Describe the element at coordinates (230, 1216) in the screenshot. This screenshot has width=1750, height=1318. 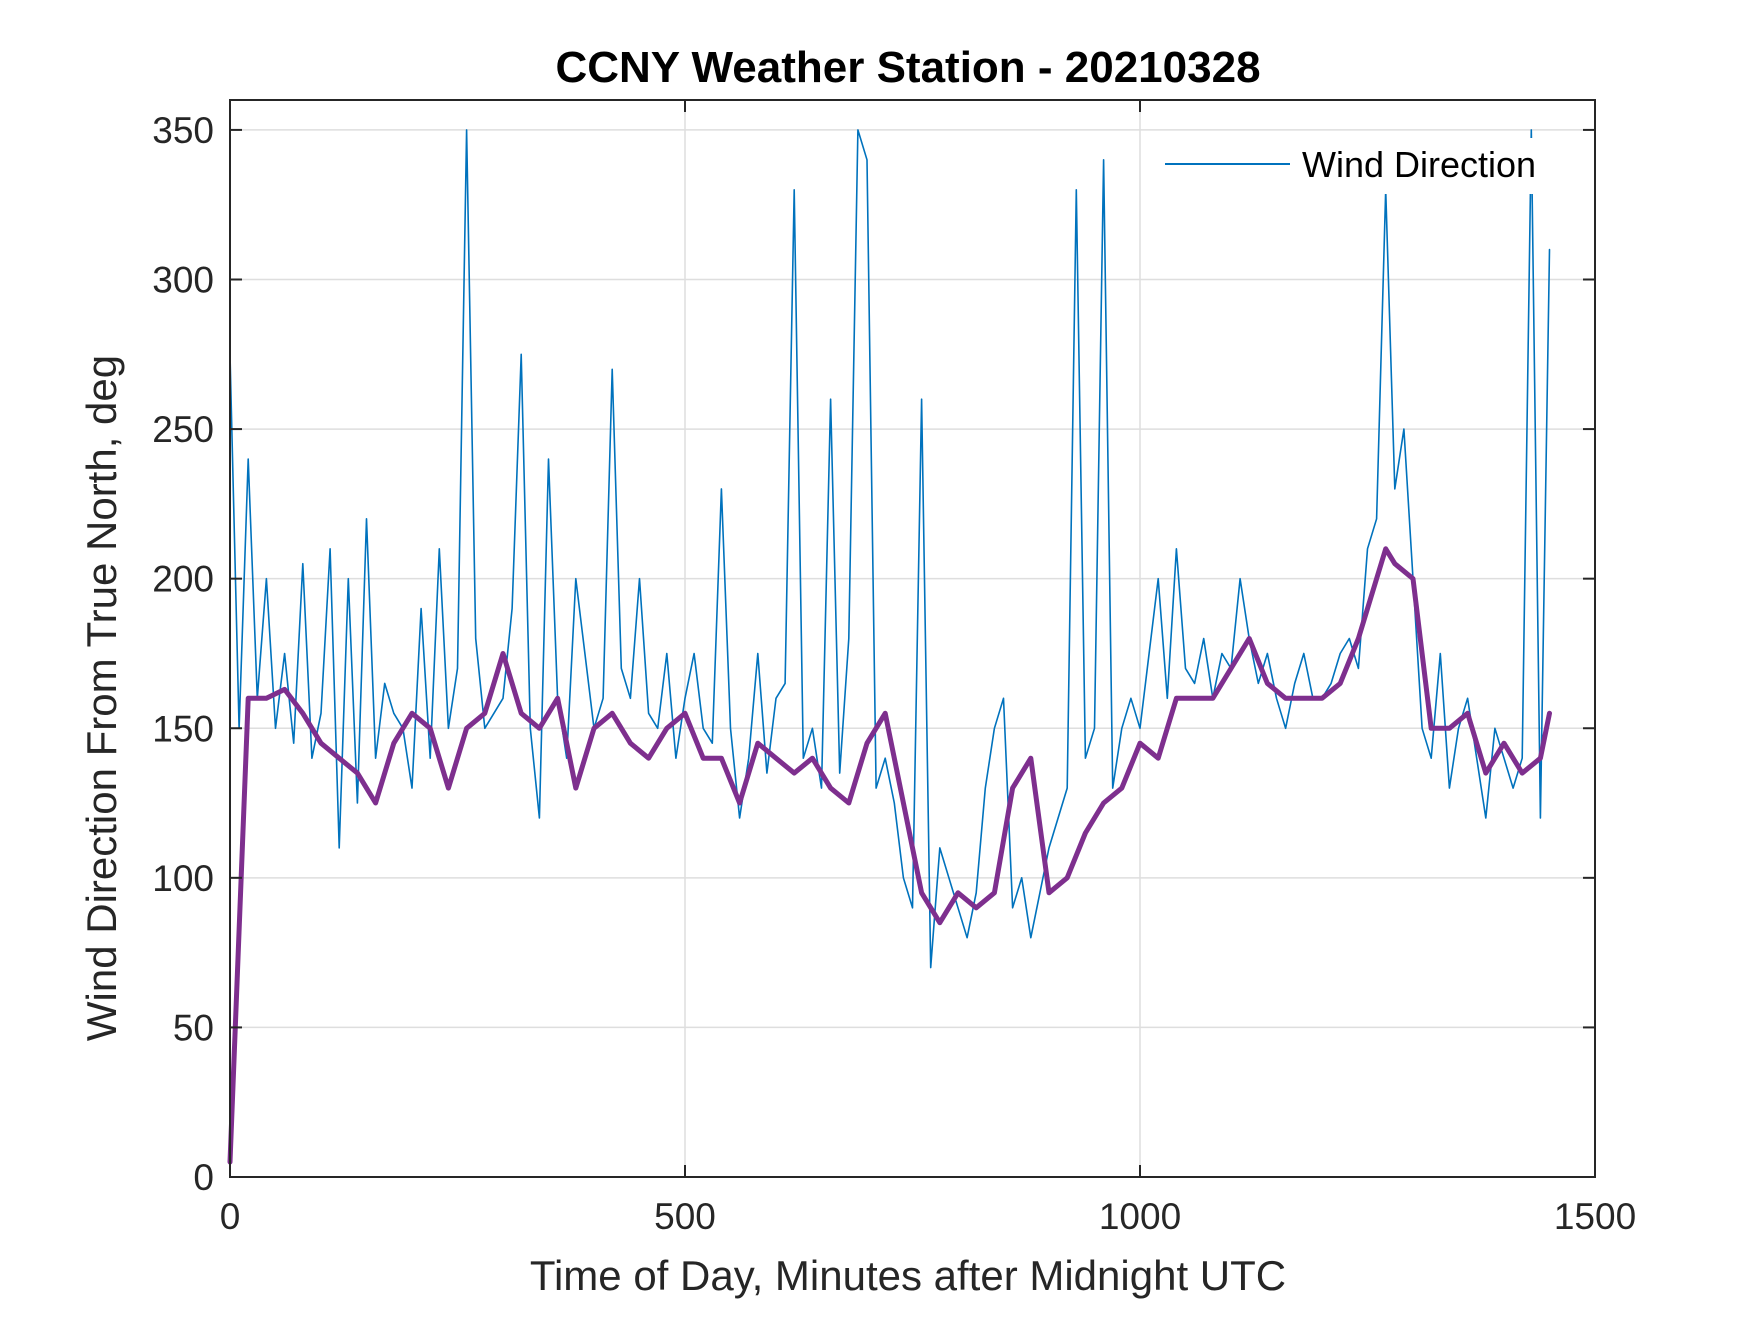
I see `x-tick-label: 0` at that location.